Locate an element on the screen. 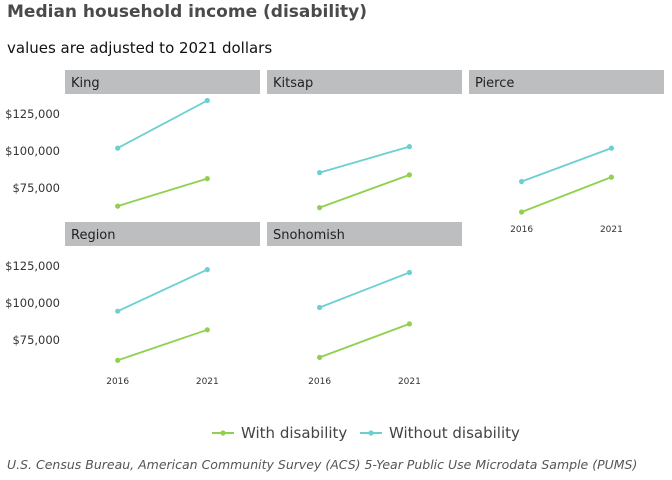 This screenshot has width=672, height=480. data-point-snohomish-with-disability-2016 is located at coordinates (320, 357).